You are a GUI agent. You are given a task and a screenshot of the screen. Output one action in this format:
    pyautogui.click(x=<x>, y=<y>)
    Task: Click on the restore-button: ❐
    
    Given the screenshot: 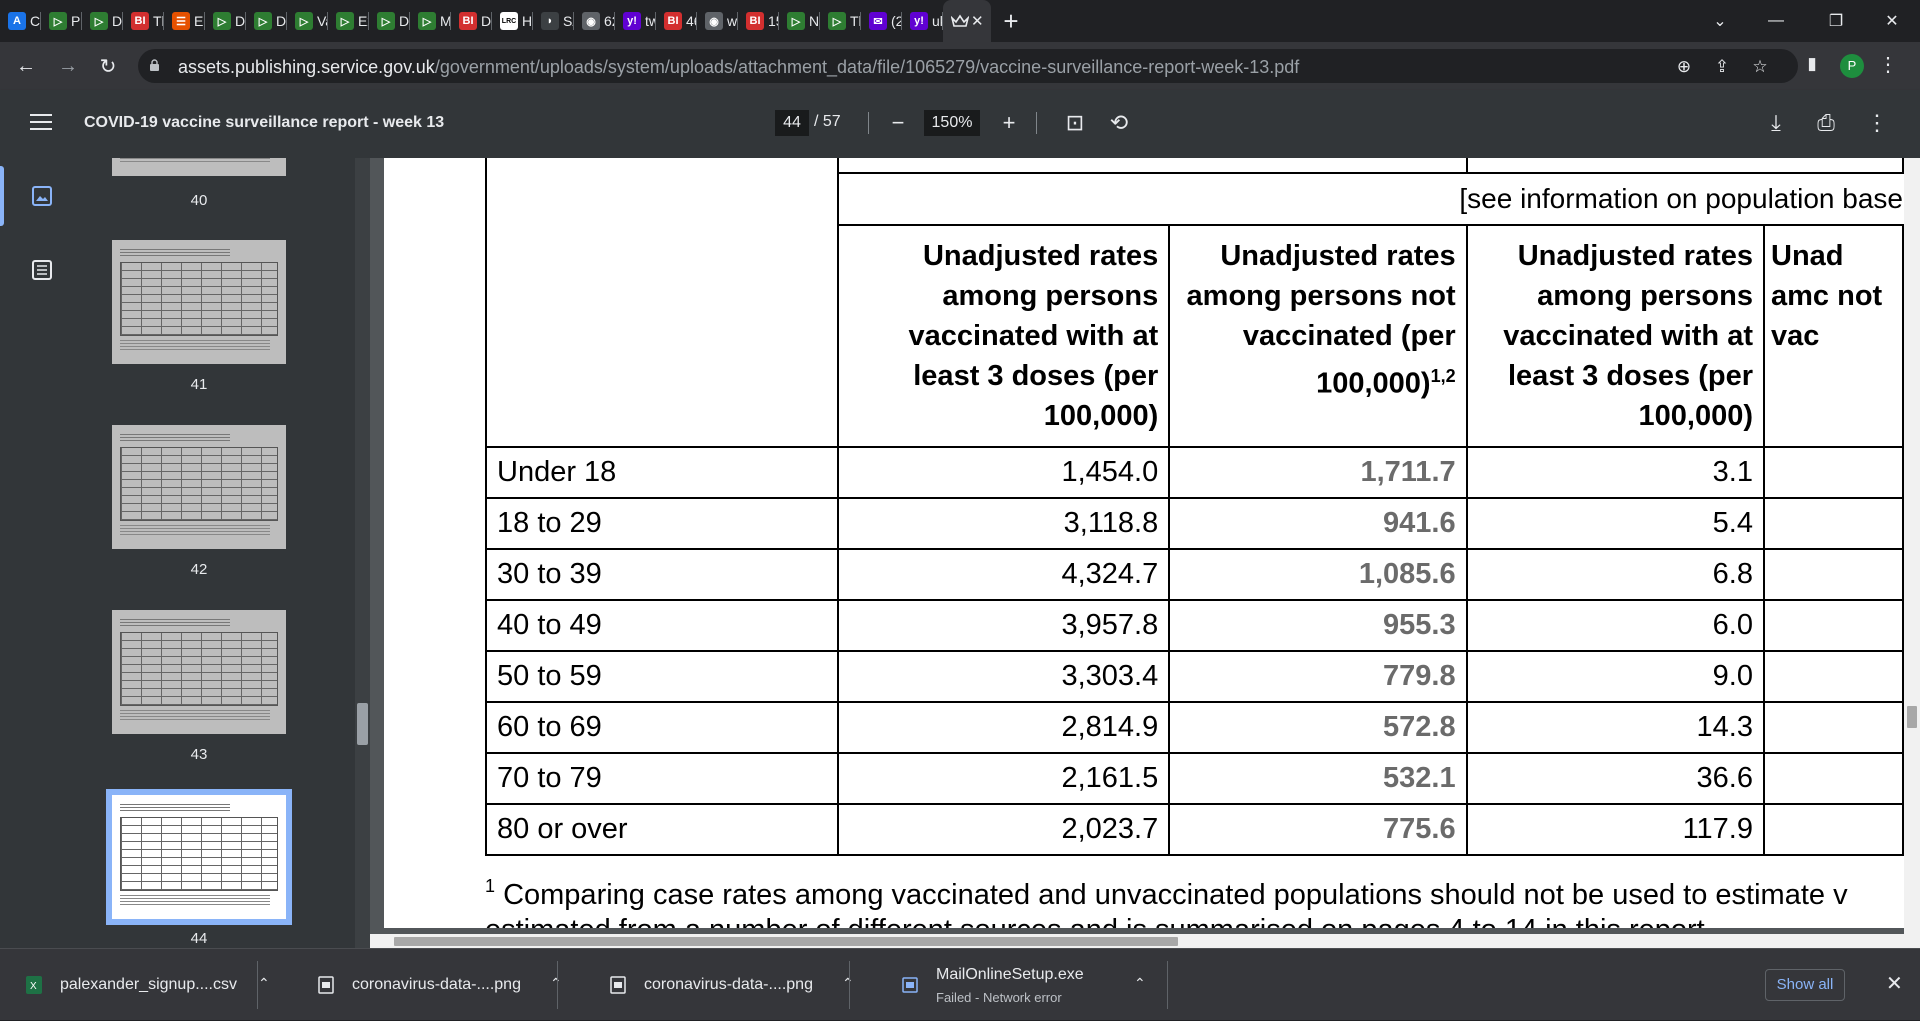 What is the action you would take?
    pyautogui.click(x=1836, y=21)
    